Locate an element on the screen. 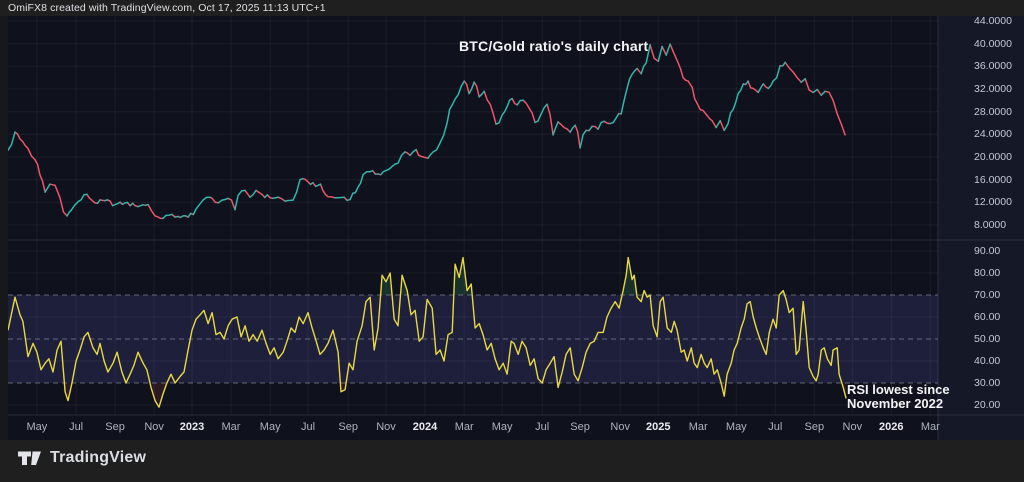  brand-bar: TradingView is located at coordinates (82, 458).